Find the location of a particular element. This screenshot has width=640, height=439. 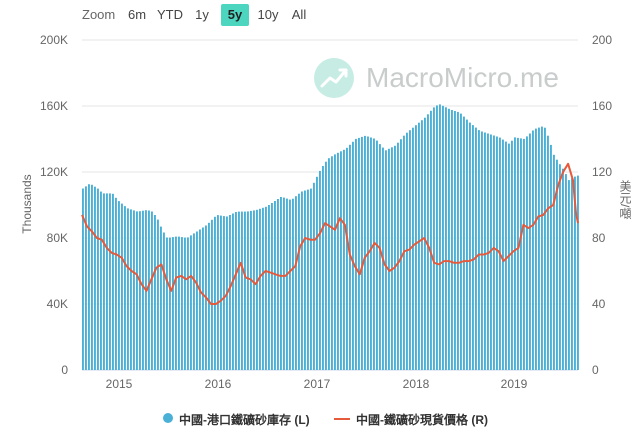

y-left-tick: 160K is located at coordinates (53, 106).